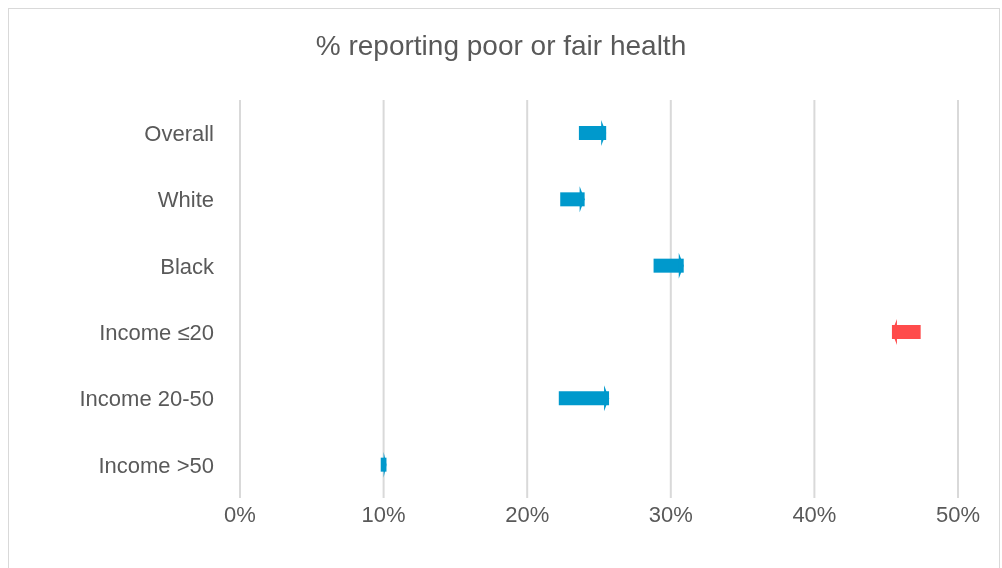  What do you see at coordinates (156, 465) in the screenshot?
I see `y-tick-label: Income >50` at bounding box center [156, 465].